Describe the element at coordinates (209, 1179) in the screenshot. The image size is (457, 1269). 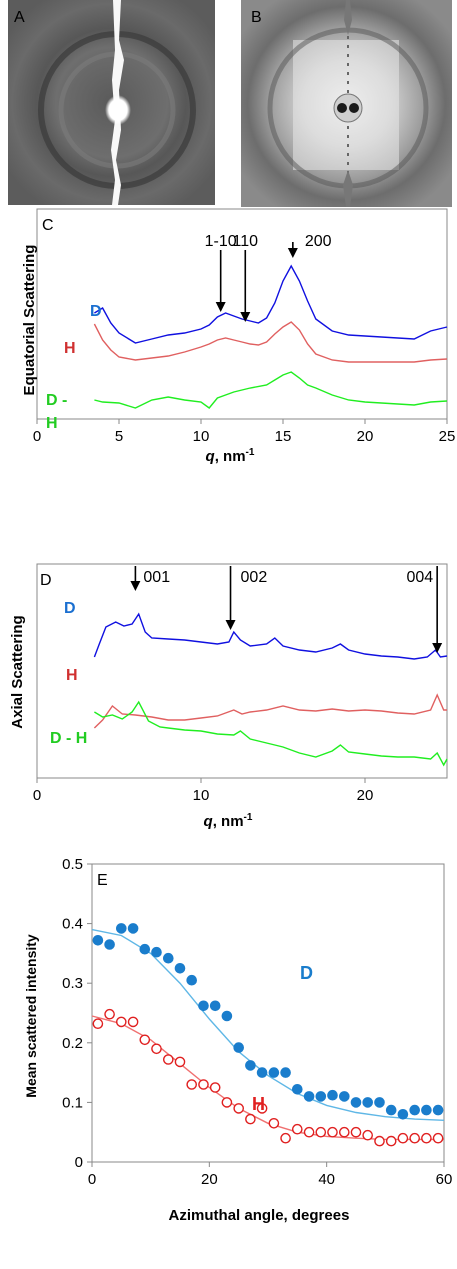
I see `panel-e-xtick-label: 20` at that location.